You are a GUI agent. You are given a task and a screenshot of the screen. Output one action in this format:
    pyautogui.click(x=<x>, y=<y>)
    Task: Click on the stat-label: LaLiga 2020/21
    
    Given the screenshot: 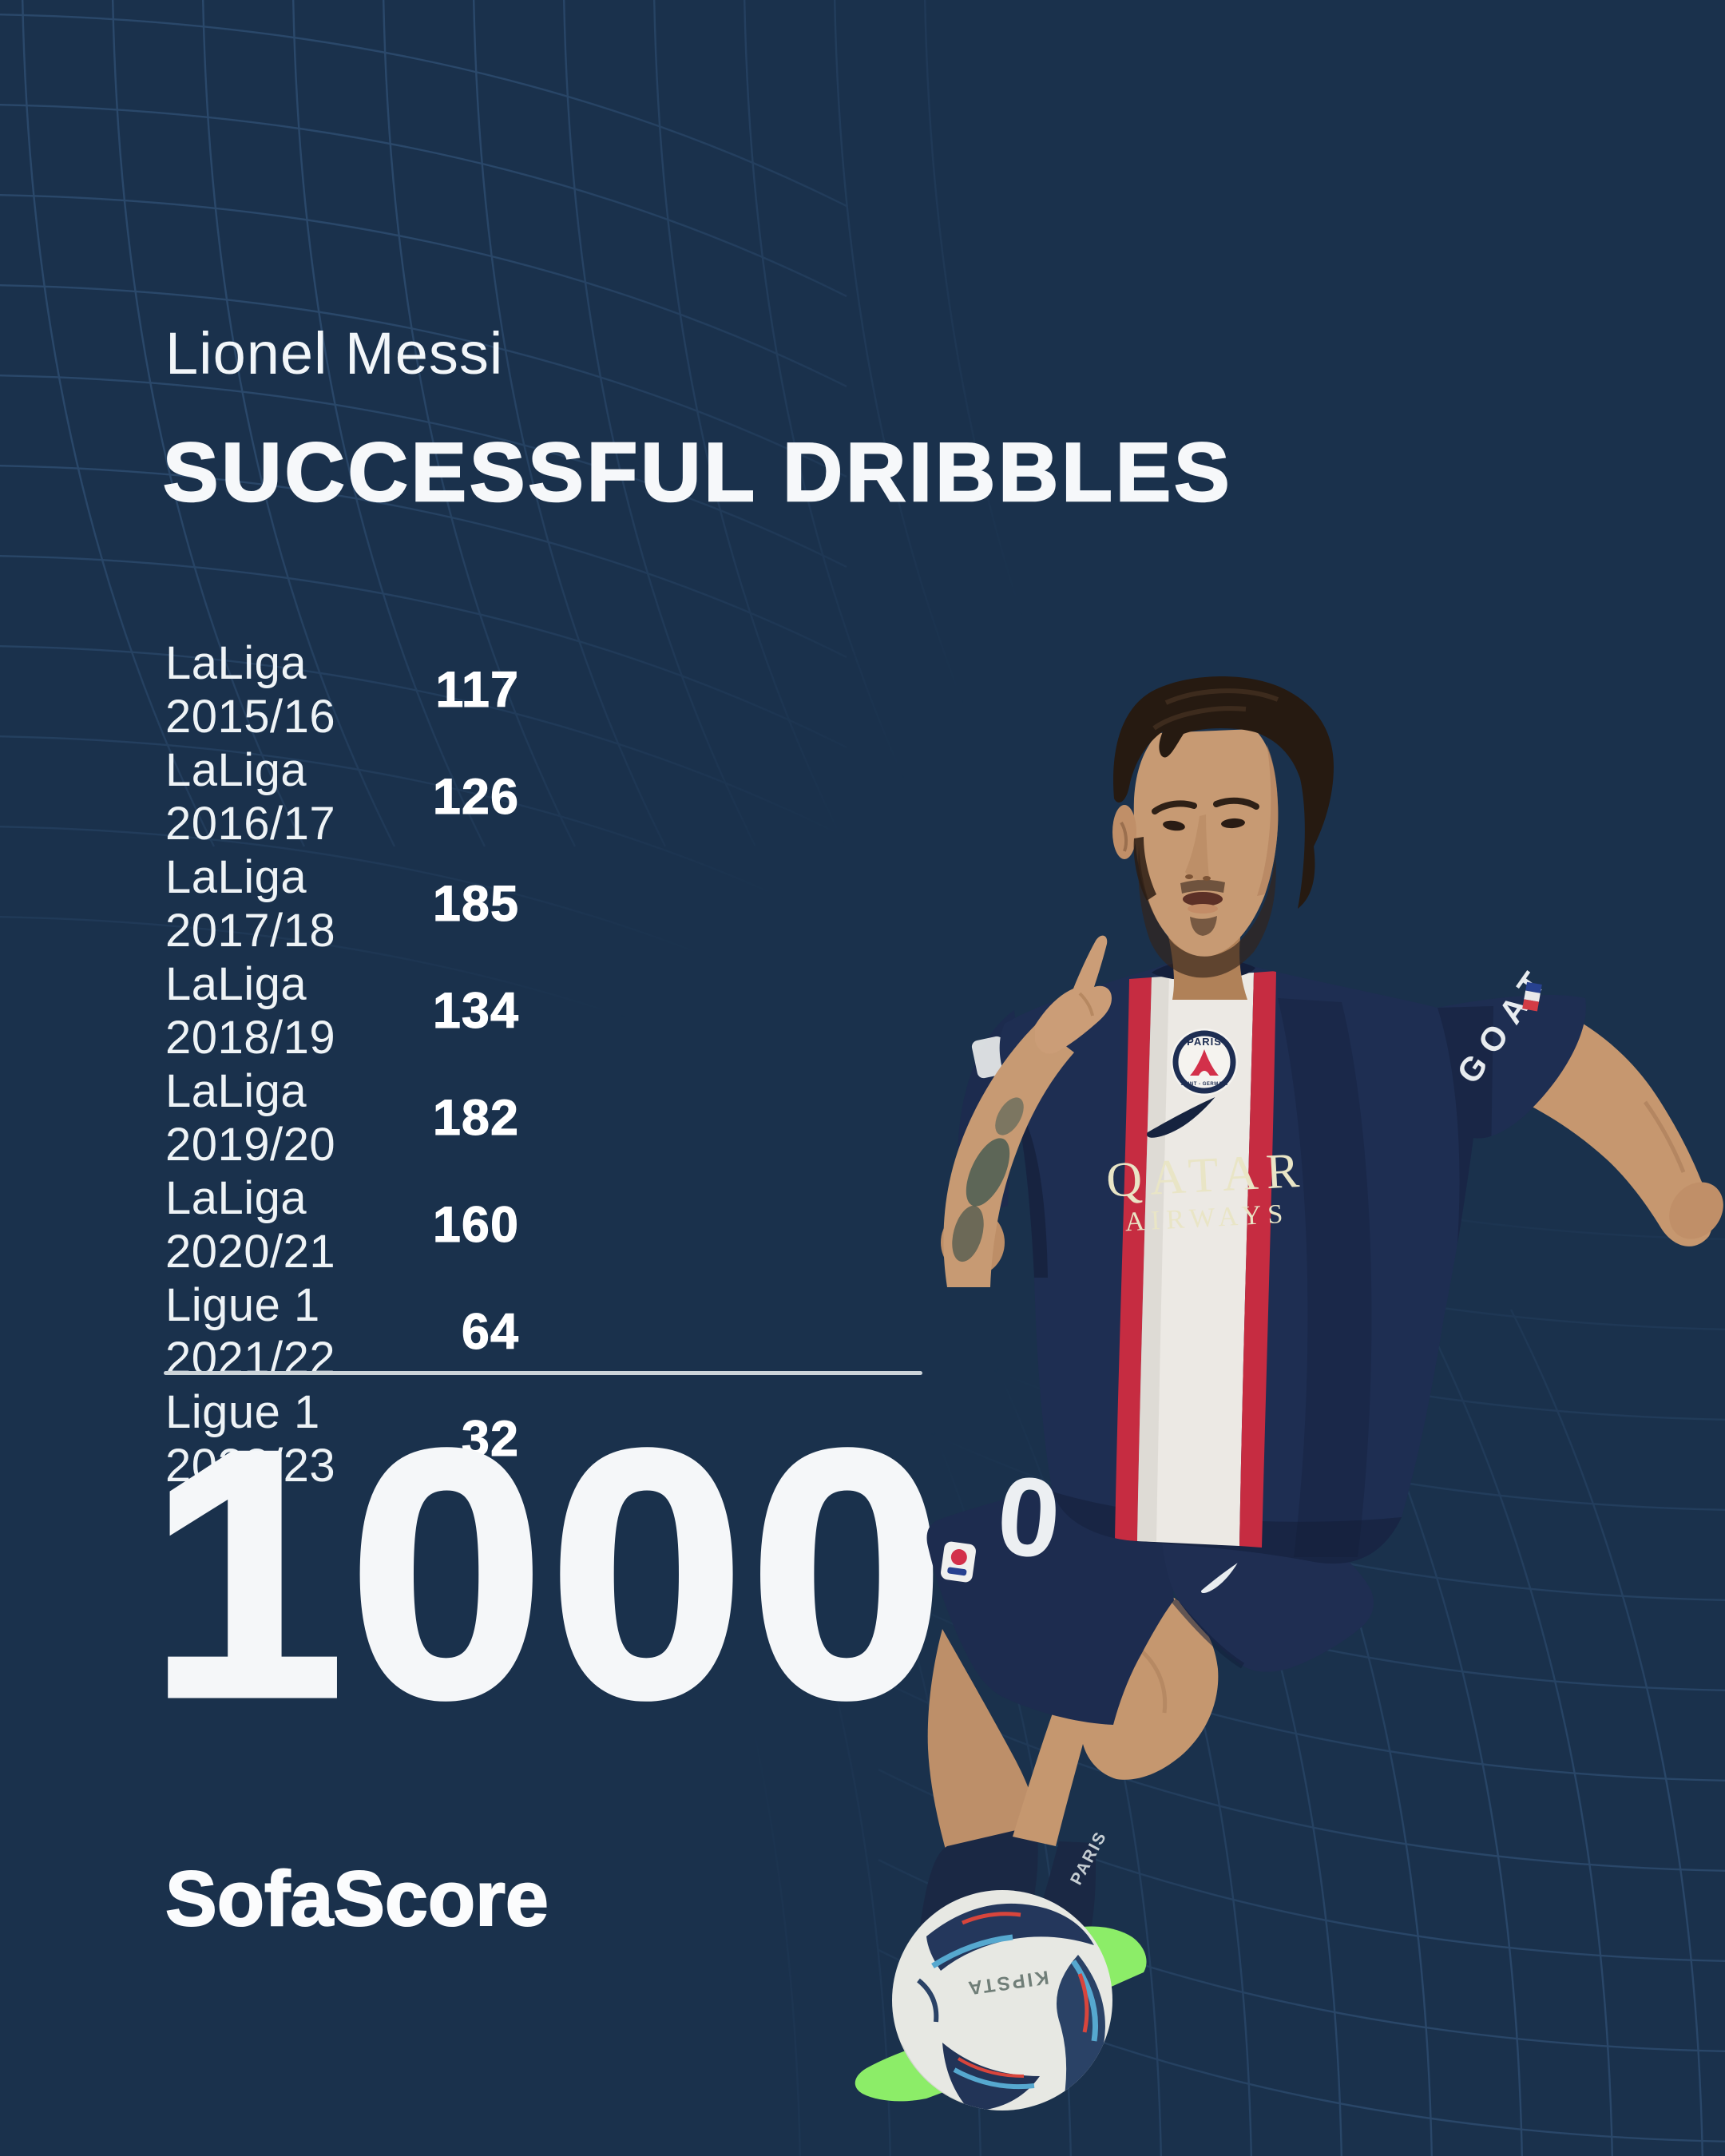 What is the action you would take?
    pyautogui.click(x=251, y=1225)
    